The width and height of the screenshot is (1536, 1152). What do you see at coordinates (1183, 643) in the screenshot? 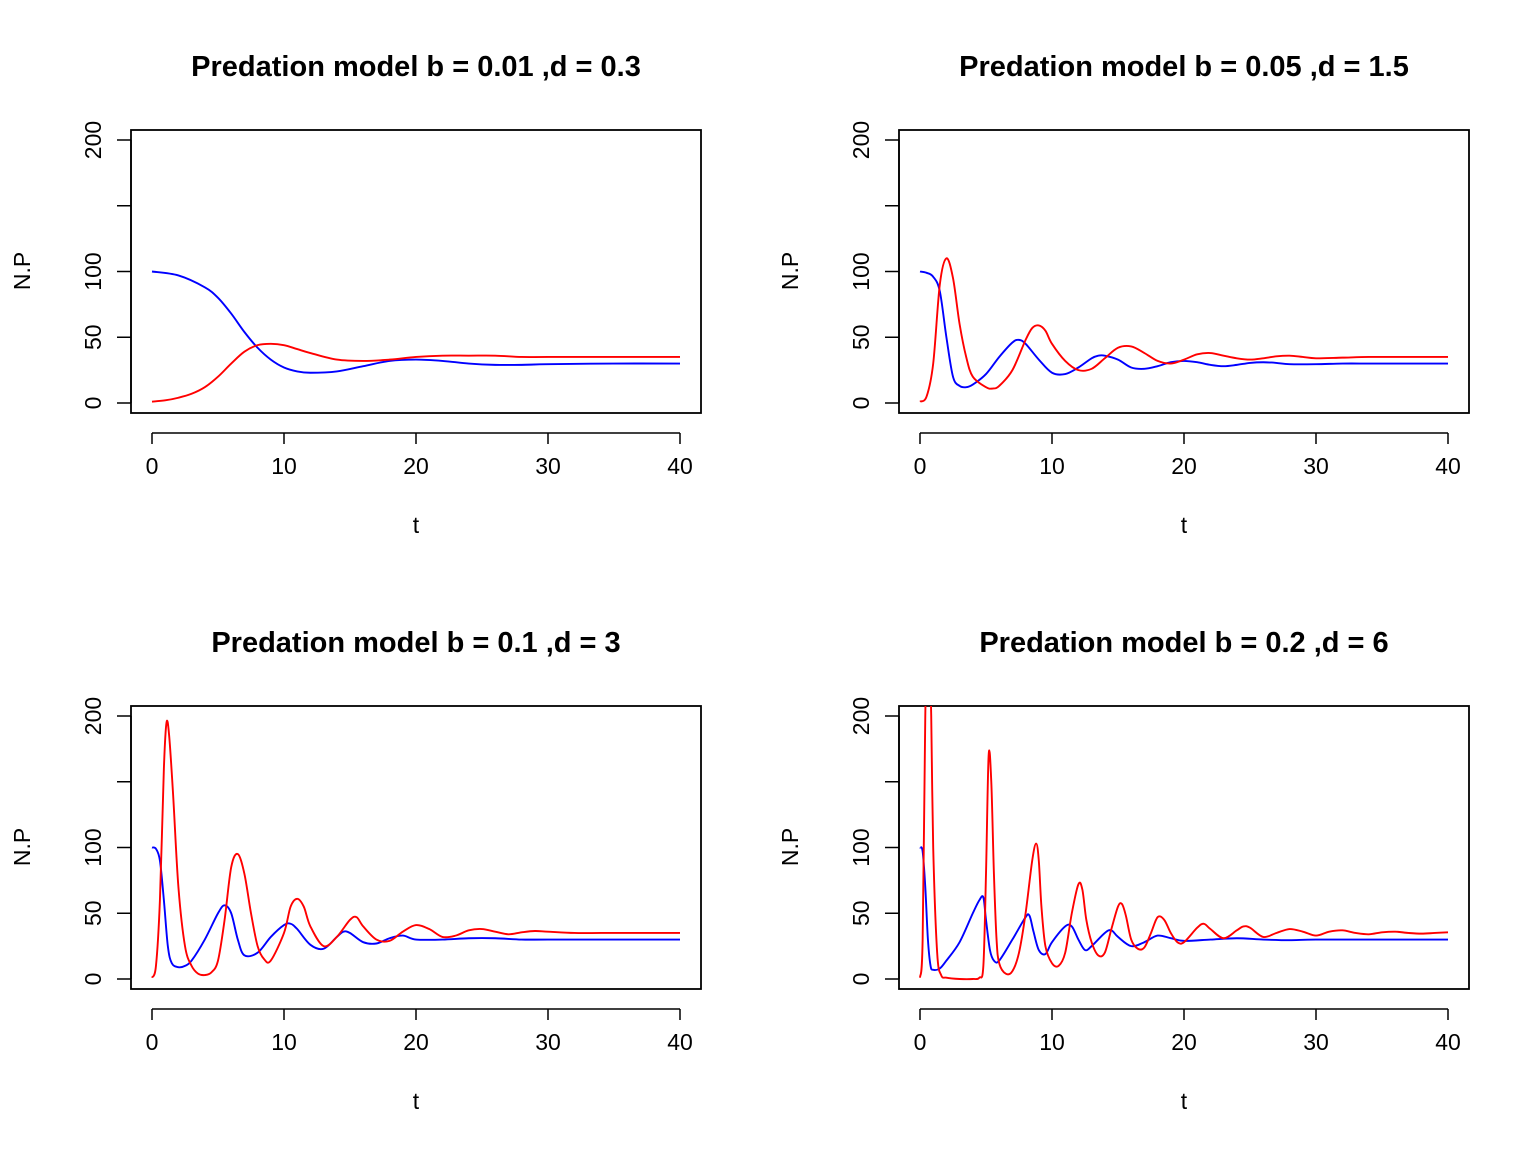
I see `panel-title: Predation model b = 0.2 ,d = 6` at bounding box center [1183, 643].